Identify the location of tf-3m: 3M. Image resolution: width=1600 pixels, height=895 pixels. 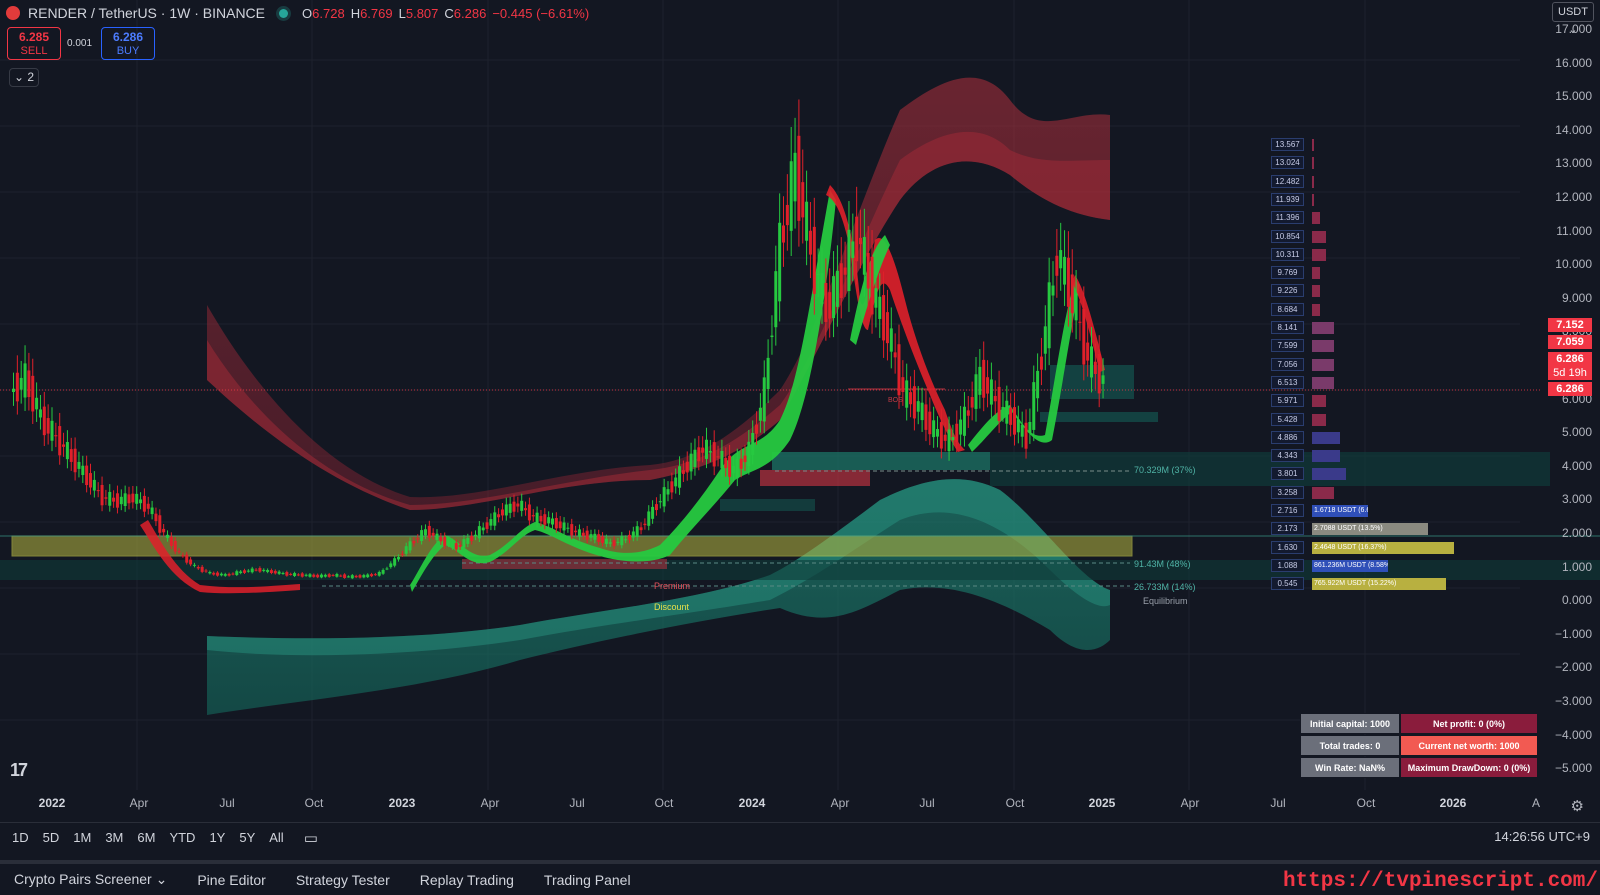
(114, 837).